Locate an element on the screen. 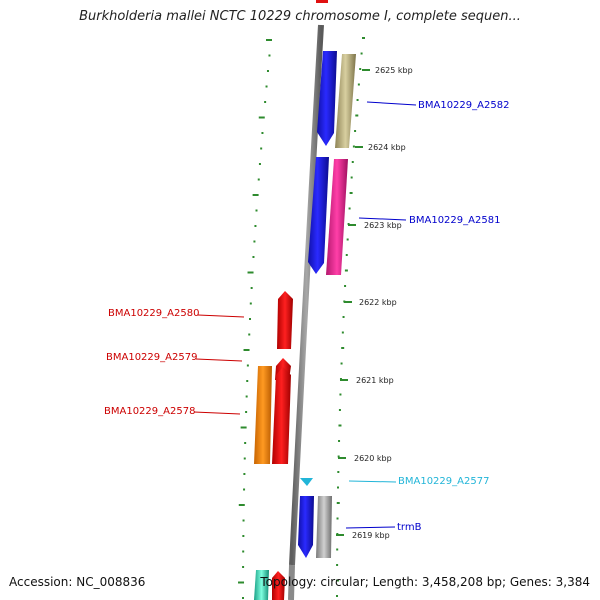  gene-label-a2581: BMA10229_A2581 is located at coordinates (454, 220).